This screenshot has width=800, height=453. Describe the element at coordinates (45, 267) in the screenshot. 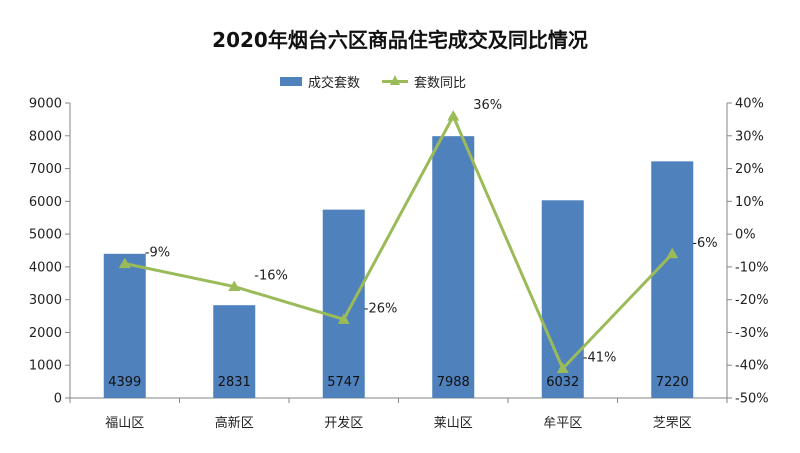

I see `y-left-tick-label: 4000` at that location.